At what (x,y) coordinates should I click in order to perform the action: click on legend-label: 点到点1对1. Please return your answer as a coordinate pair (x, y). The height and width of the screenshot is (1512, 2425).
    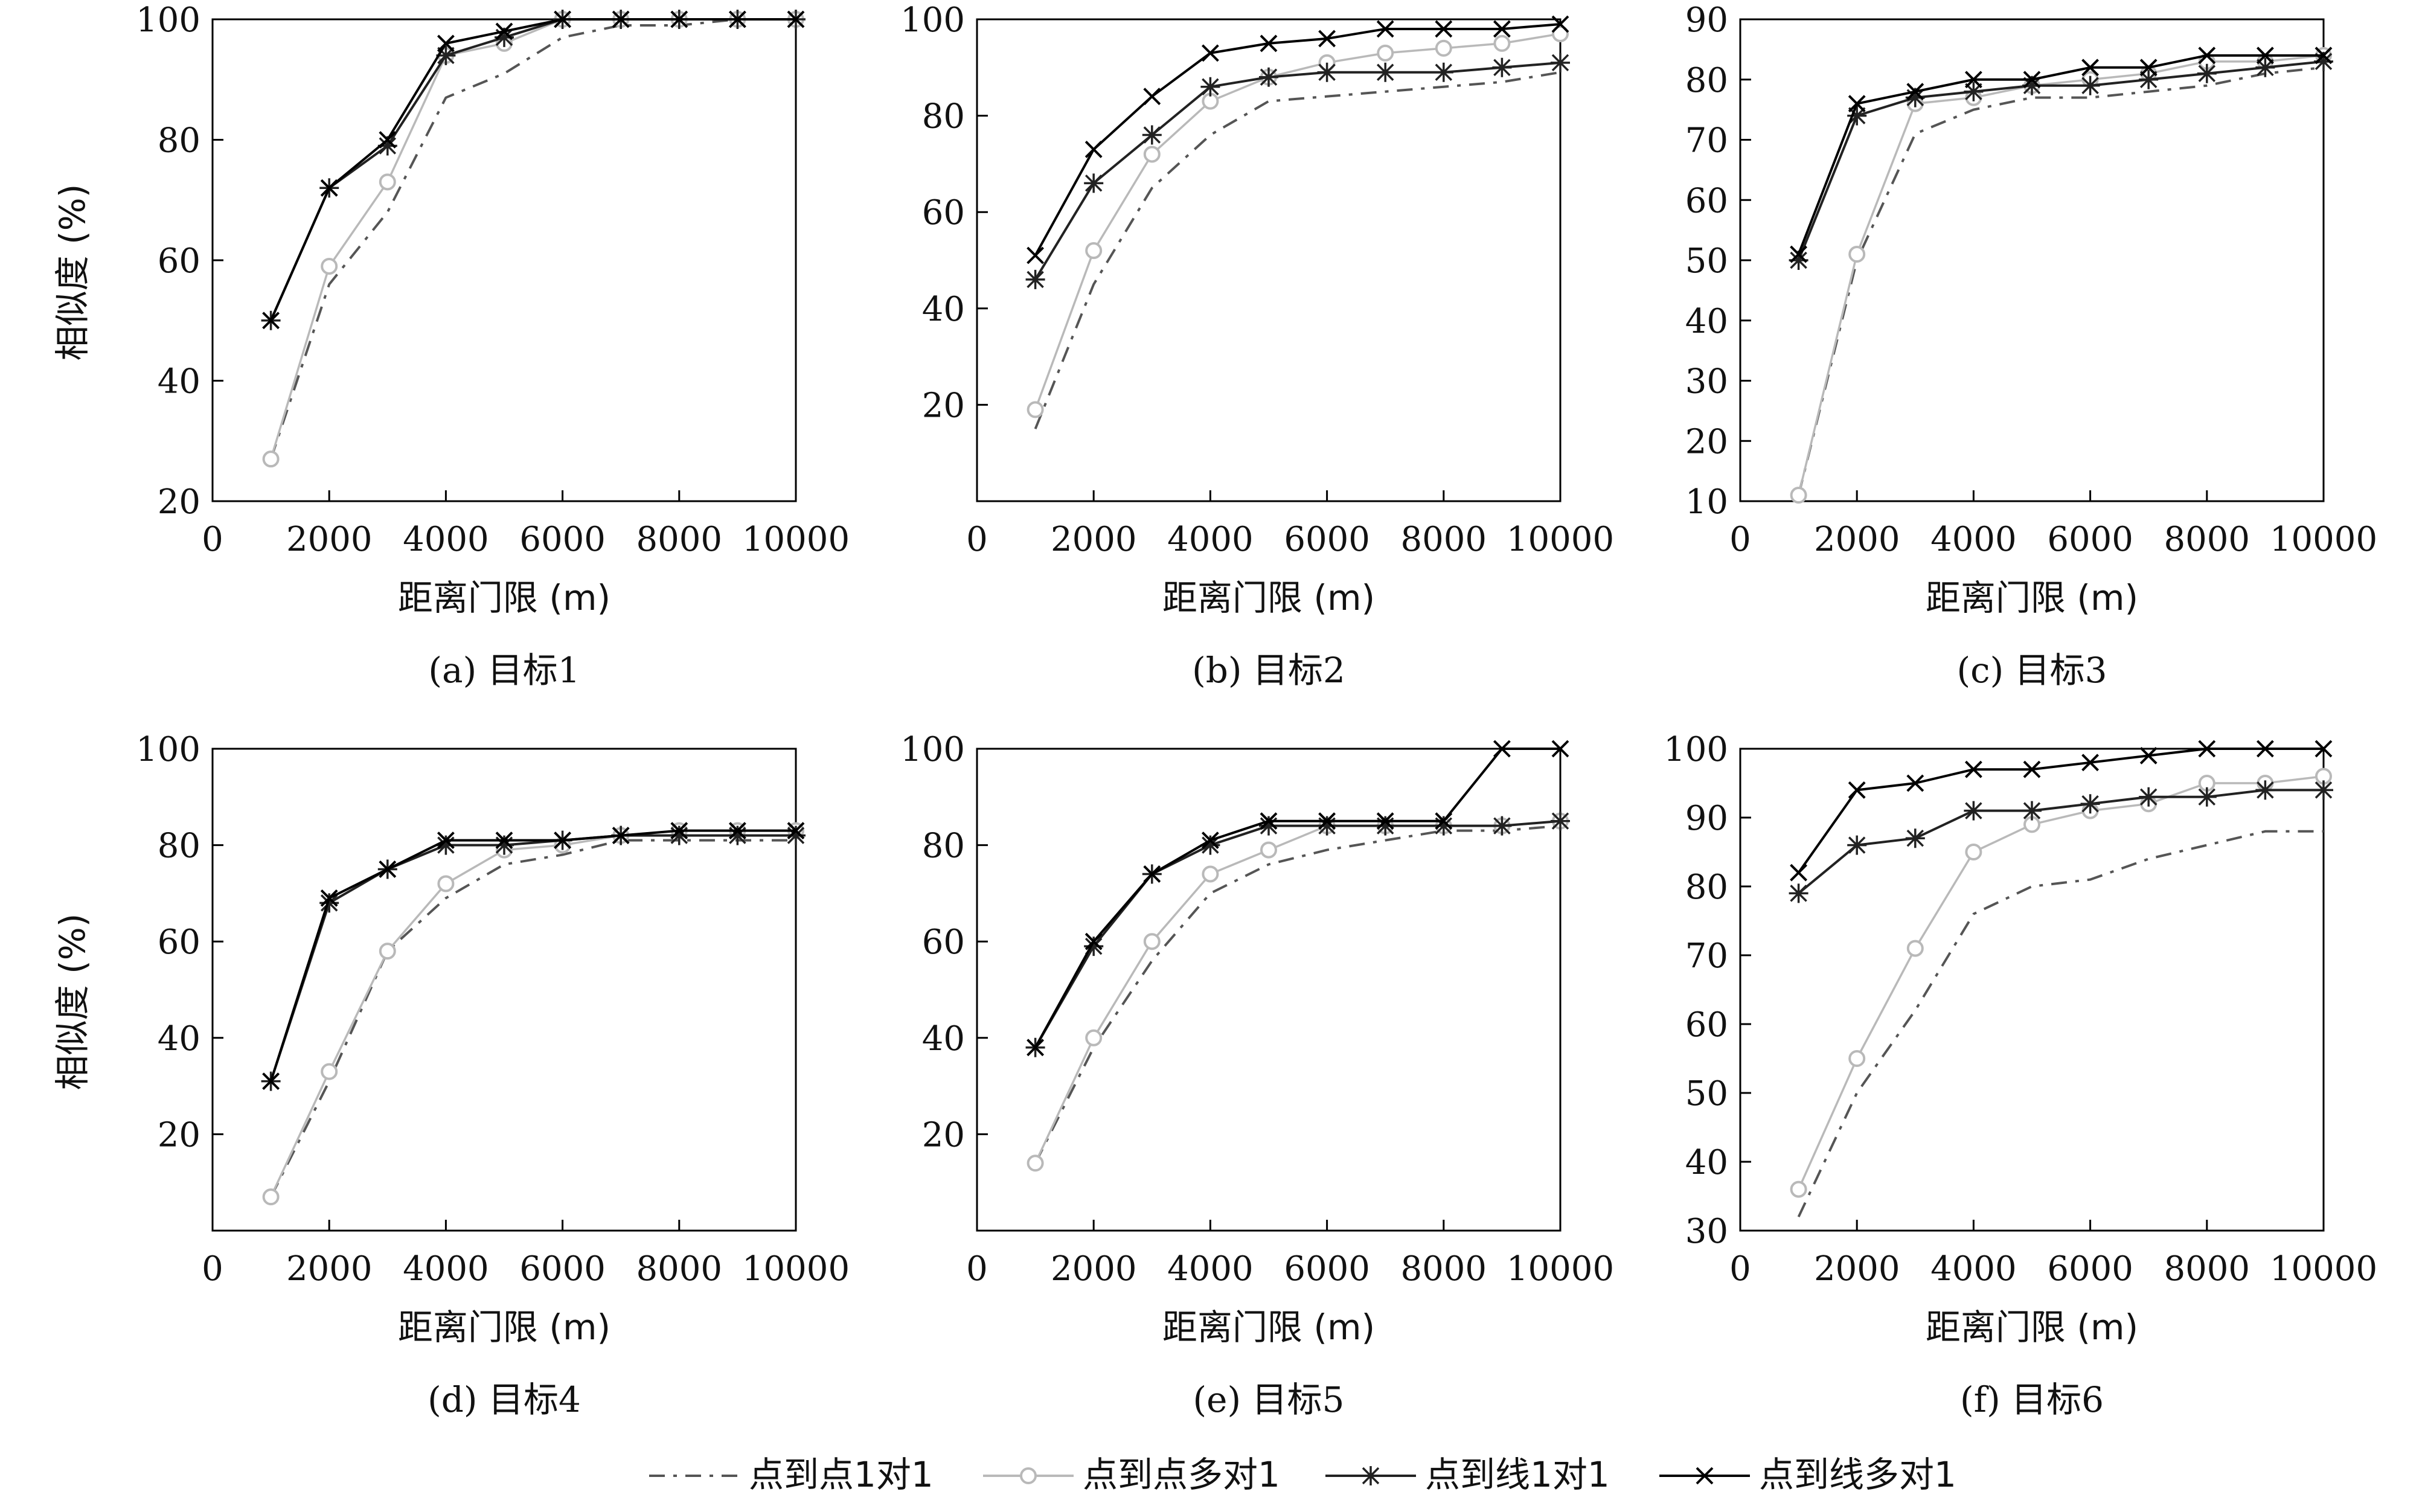
    Looking at the image, I should click on (841, 1474).